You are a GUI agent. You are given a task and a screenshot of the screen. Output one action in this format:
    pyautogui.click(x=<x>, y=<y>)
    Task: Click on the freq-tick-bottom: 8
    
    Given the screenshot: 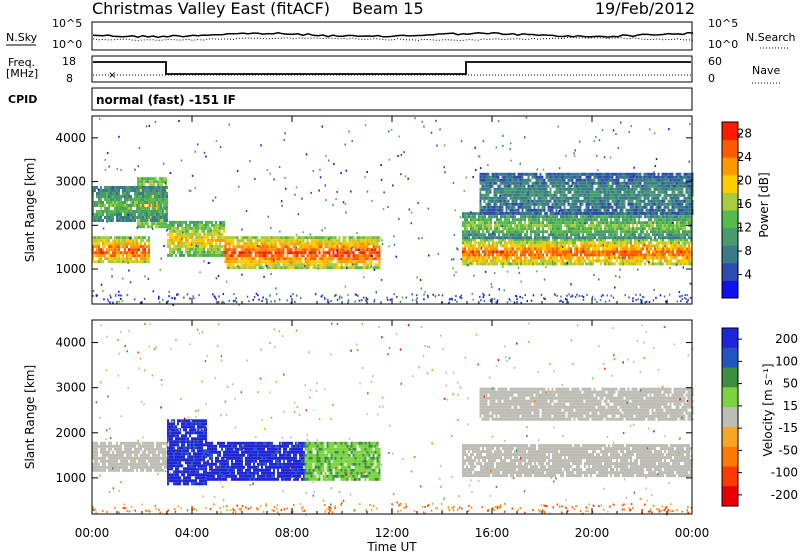 What is the action you would take?
    pyautogui.click(x=69, y=78)
    